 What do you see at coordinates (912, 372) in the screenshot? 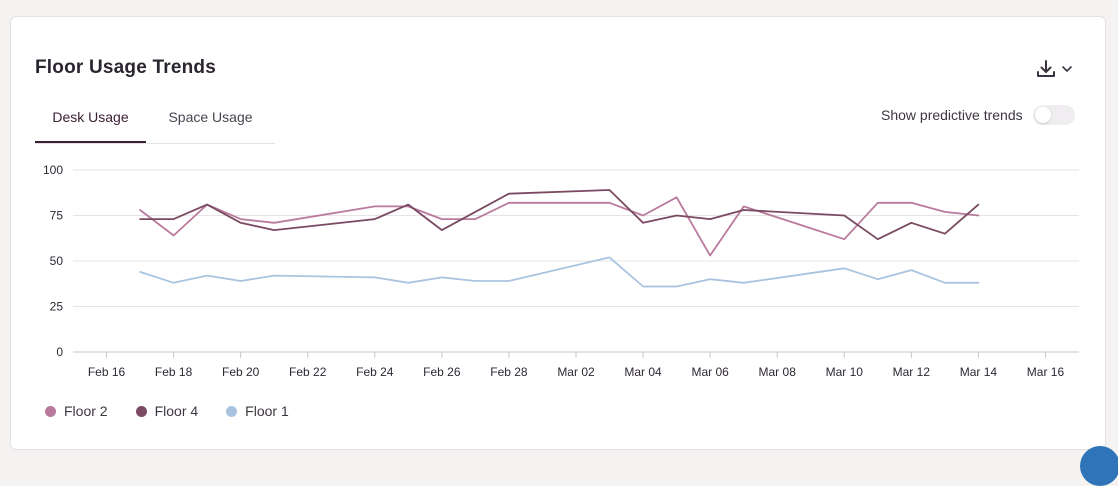
I see `x-tick-label: Mar 12` at bounding box center [912, 372].